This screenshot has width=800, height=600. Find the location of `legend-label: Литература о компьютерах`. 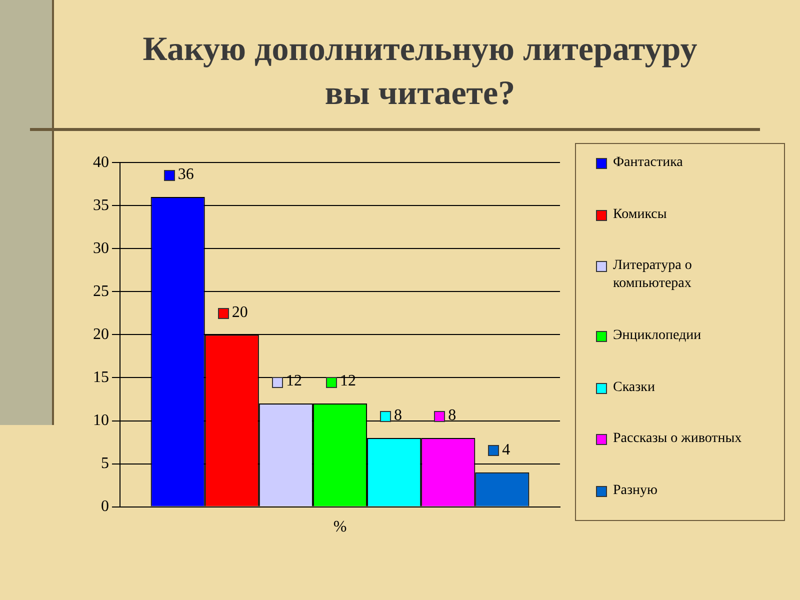

legend-label: Литература о компьютерах is located at coordinates (653, 275).